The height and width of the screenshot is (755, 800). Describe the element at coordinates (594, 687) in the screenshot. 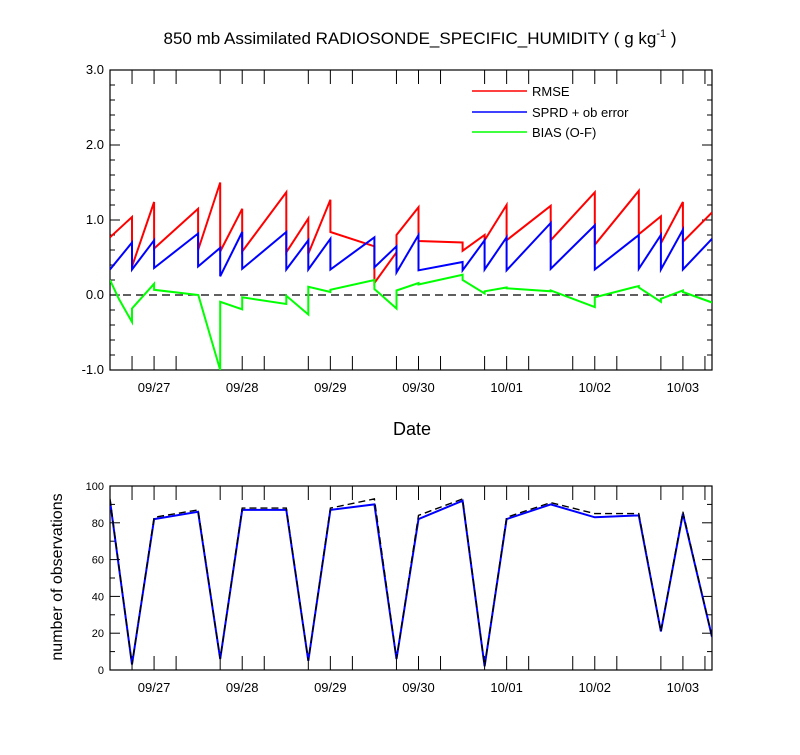

I see `bottom-xtick-label: 10/02` at that location.